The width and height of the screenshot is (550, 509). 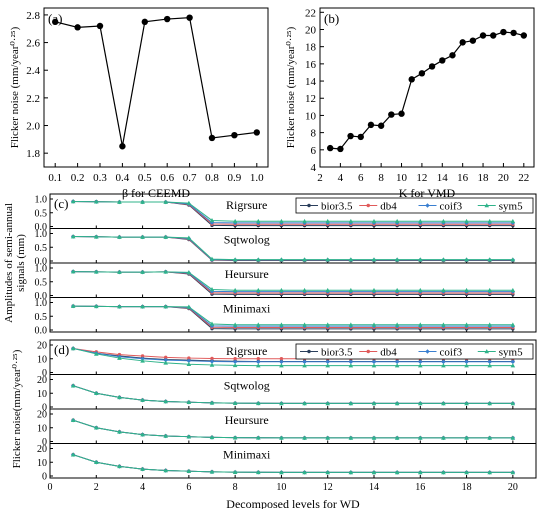 I want to click on y-tick-label: 1.8, so click(x=33, y=154).